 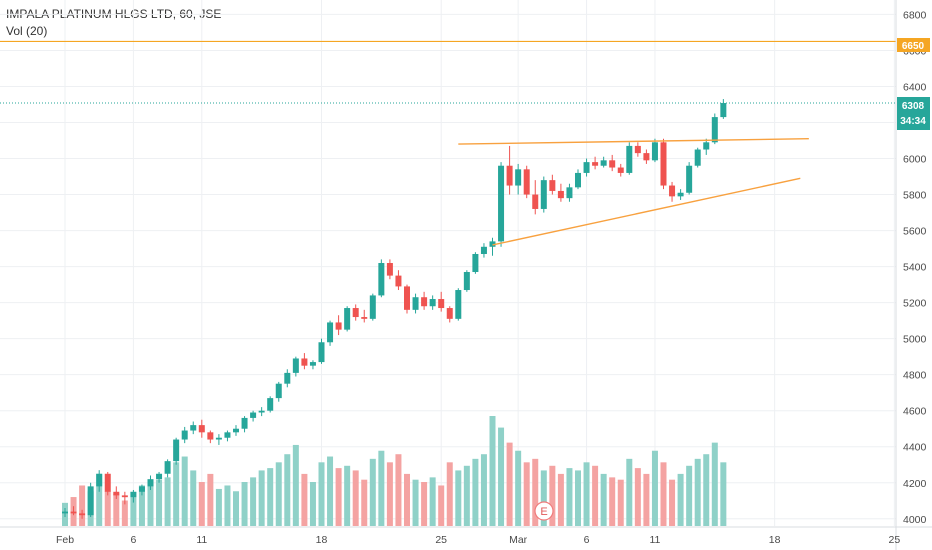 I want to click on price-tick-label: 5200, so click(x=915, y=304).